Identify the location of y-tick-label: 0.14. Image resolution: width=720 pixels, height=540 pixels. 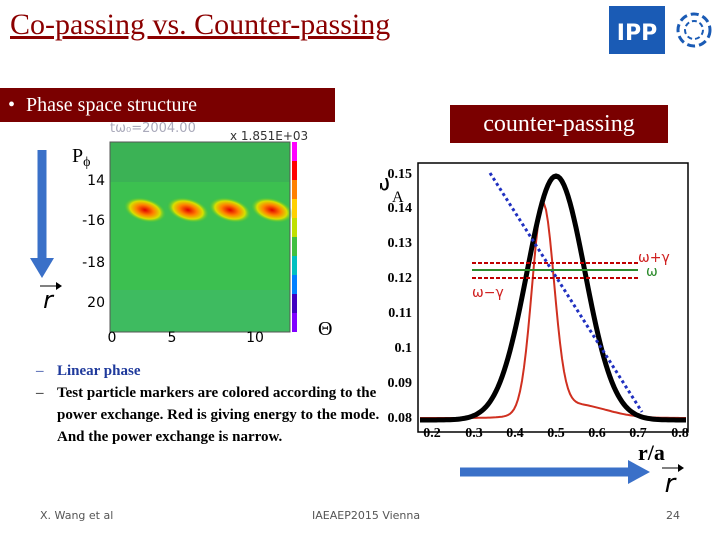
(400, 208).